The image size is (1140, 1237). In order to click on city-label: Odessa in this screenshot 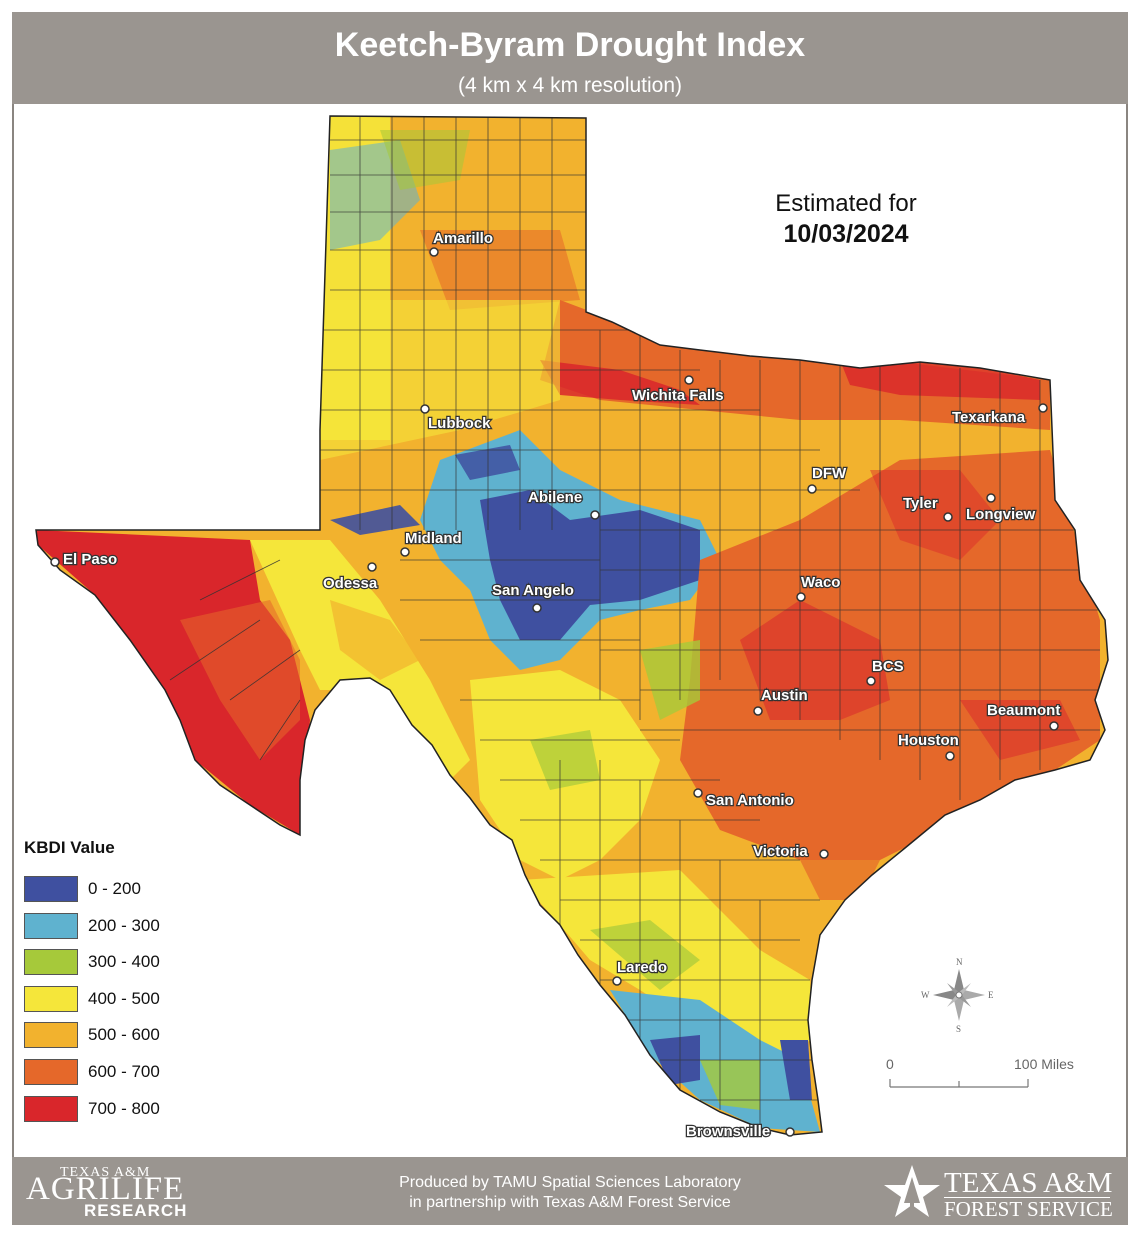, I will do `click(350, 583)`.